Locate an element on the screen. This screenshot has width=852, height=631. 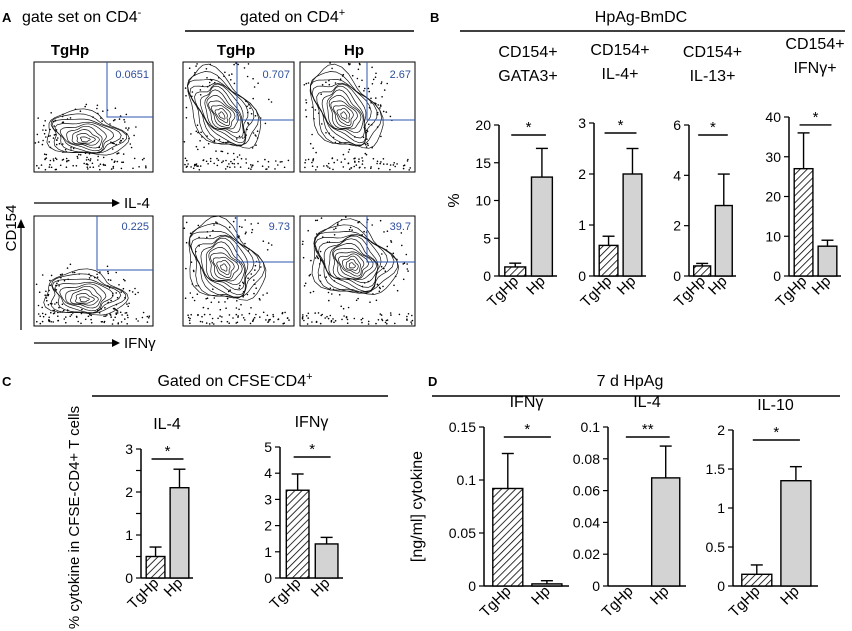
y-tick-label: 0.05 is located at coordinates (462, 533).